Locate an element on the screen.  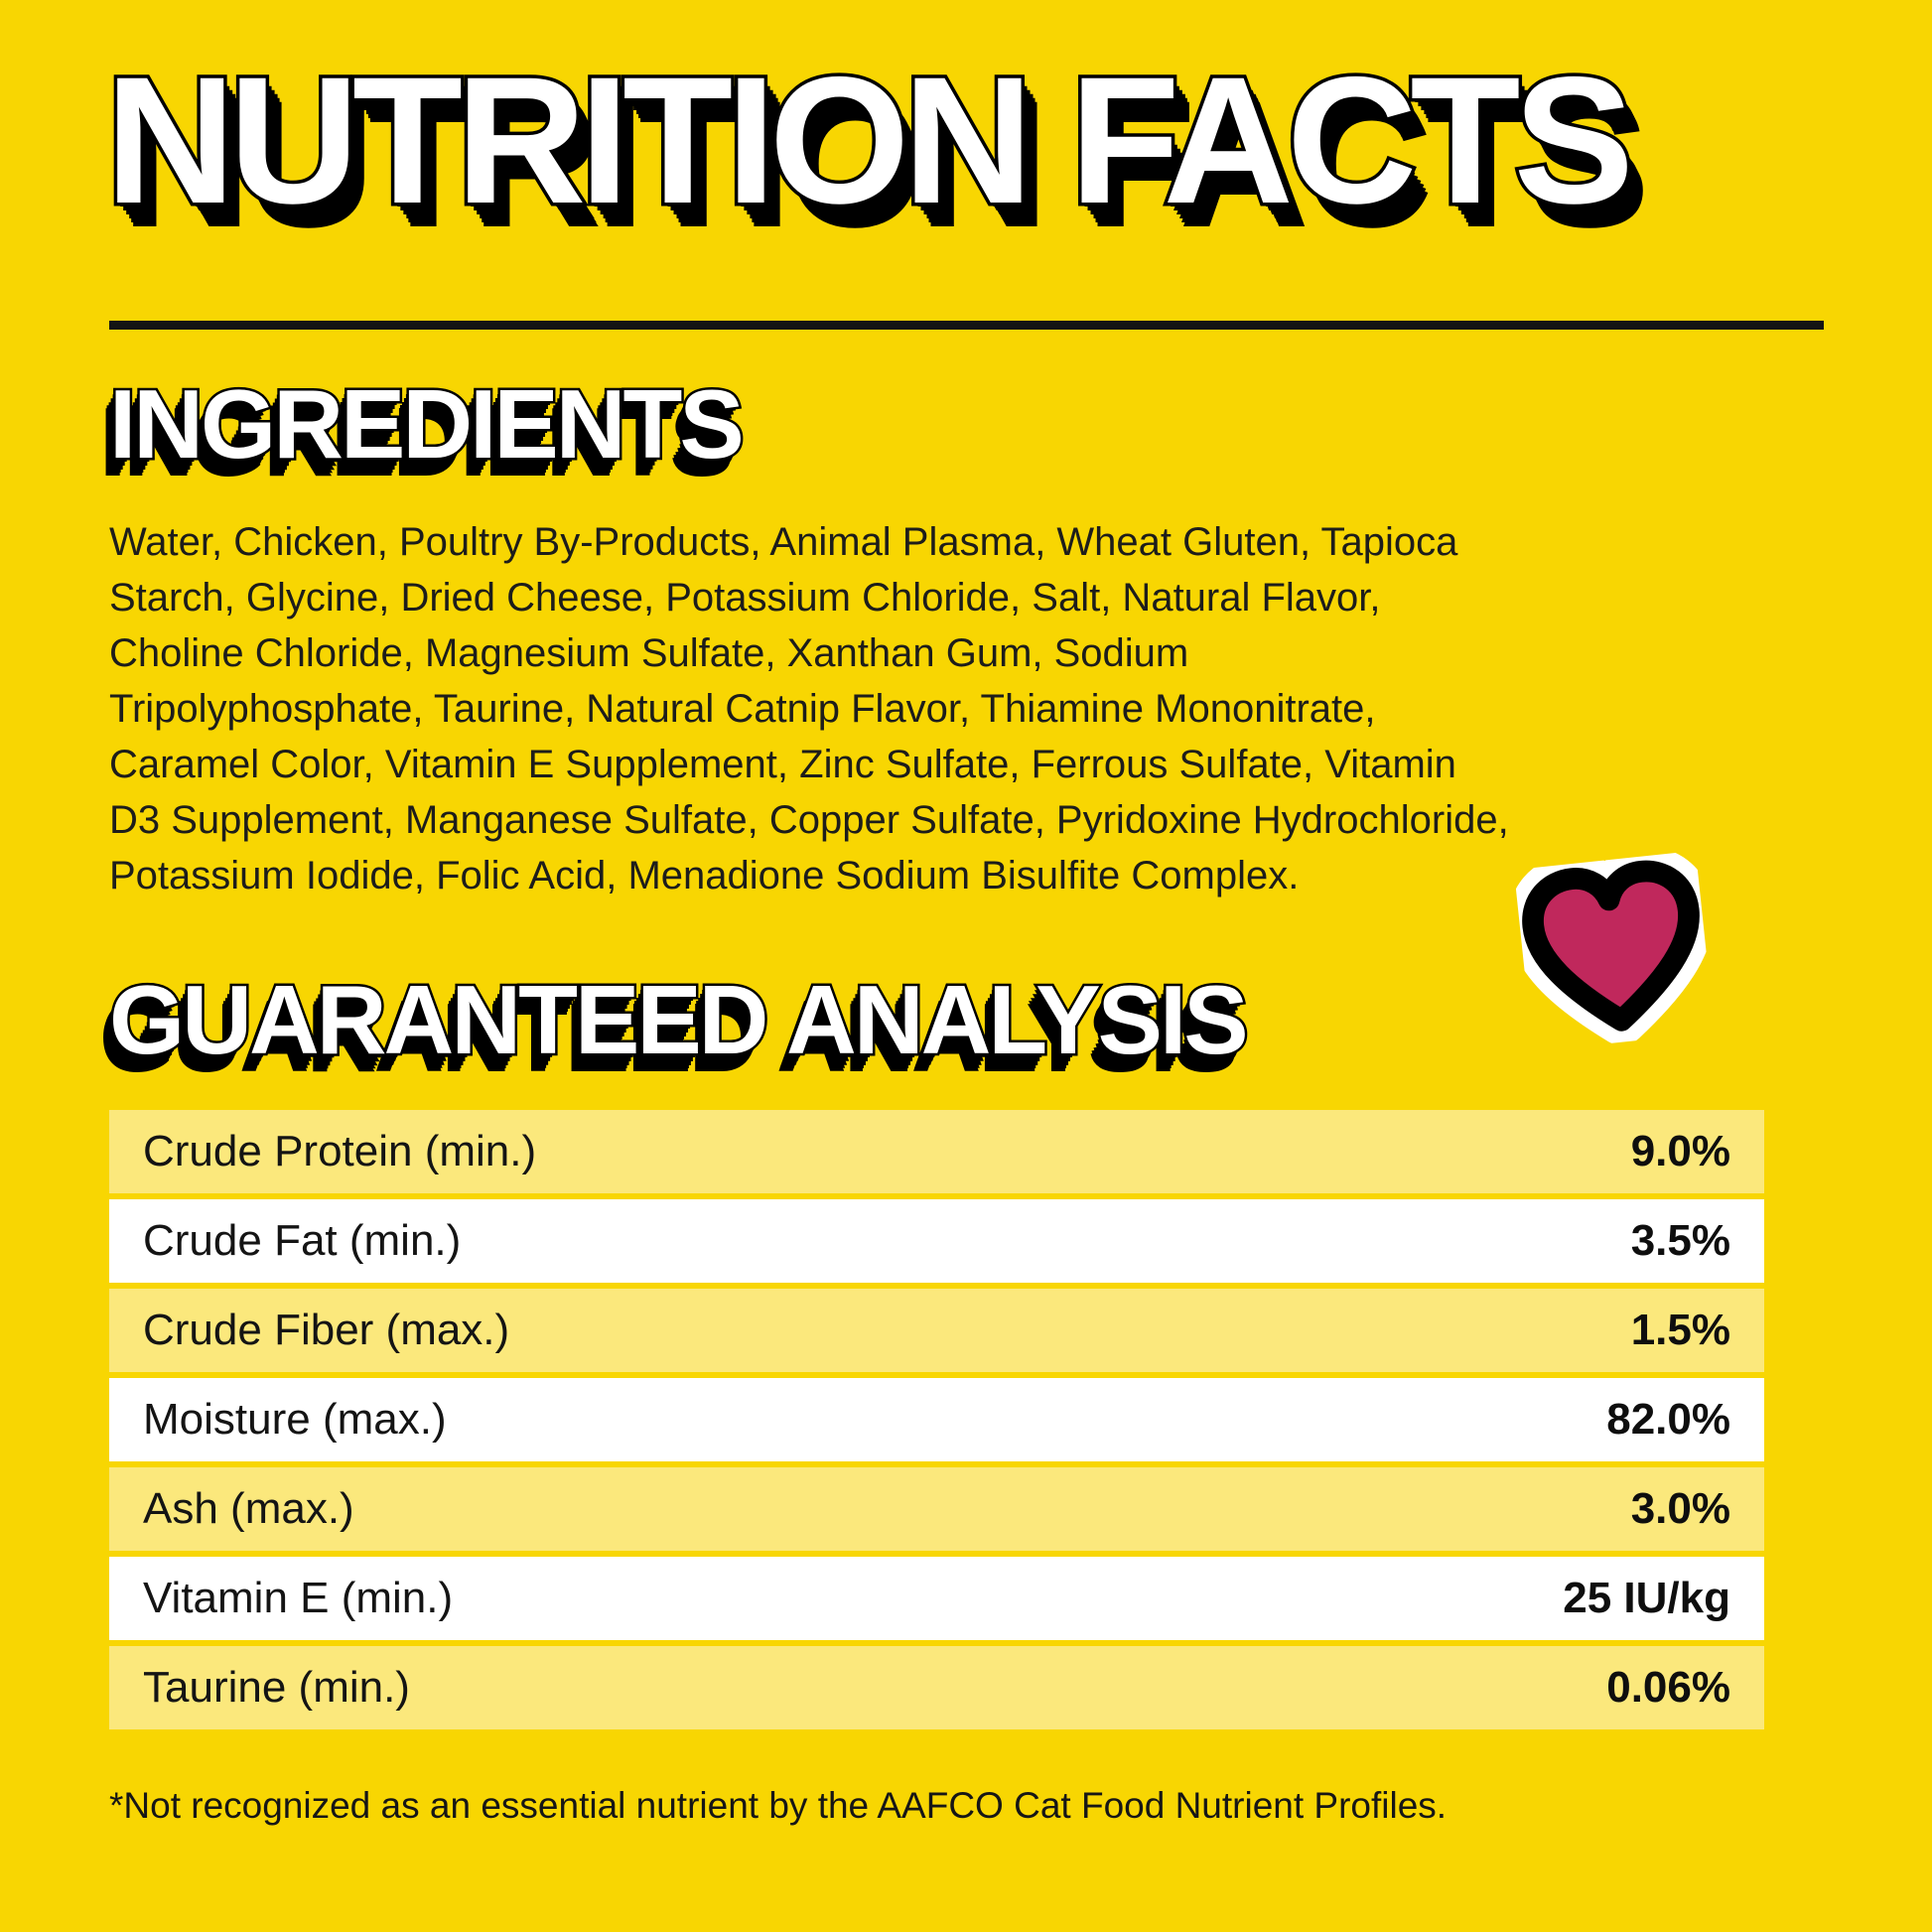
title-divider is located at coordinates (967, 326).